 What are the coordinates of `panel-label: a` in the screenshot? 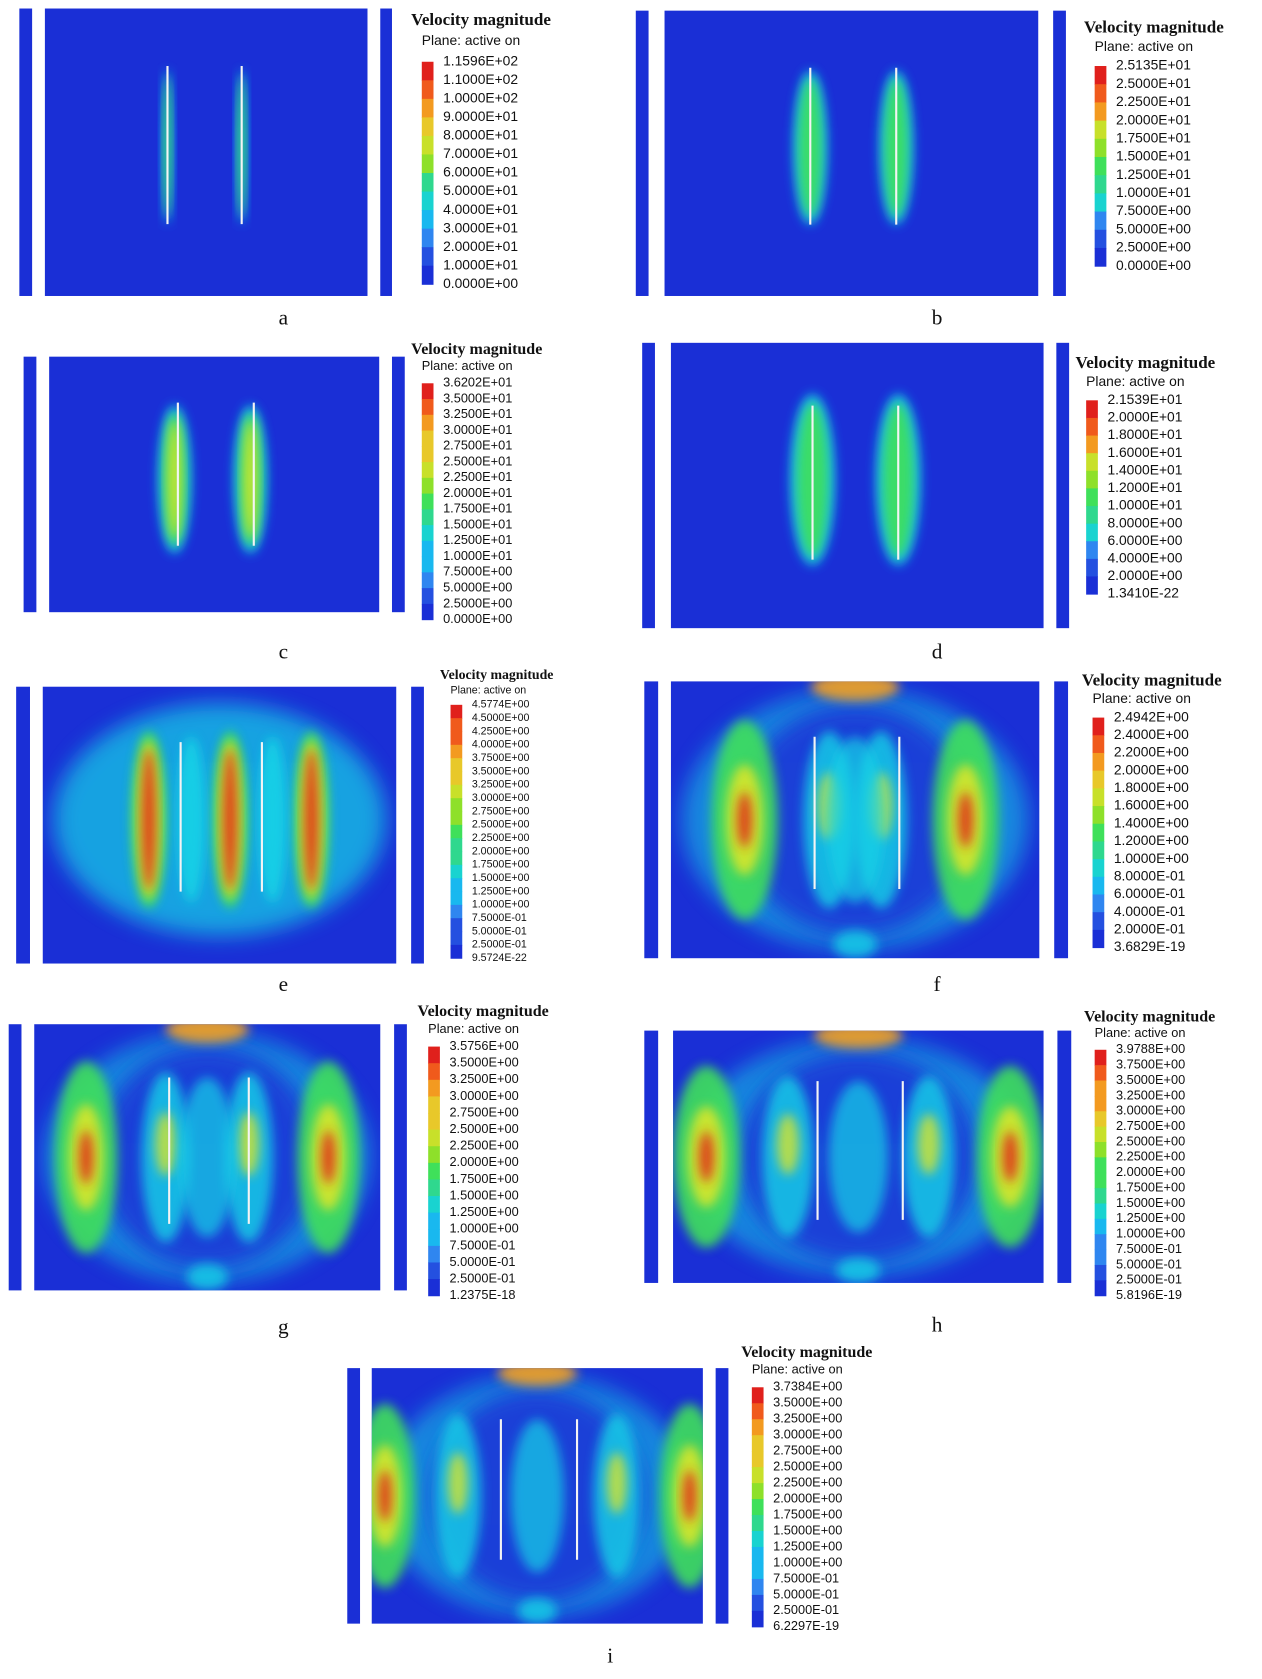 It's located at (284, 317).